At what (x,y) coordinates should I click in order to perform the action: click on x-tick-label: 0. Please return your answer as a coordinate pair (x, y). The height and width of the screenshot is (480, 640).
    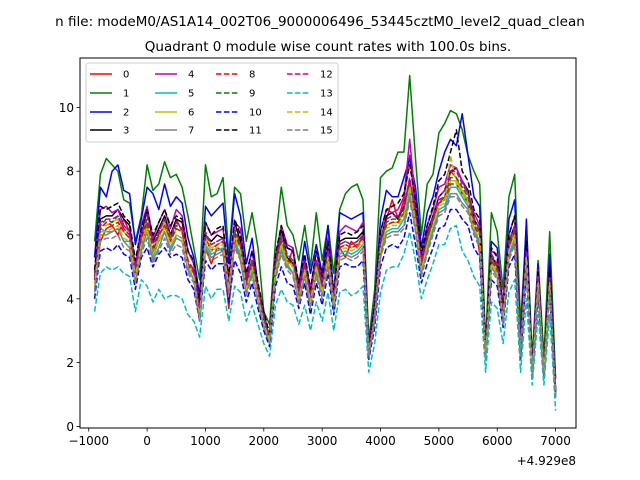
    Looking at the image, I should click on (147, 441).